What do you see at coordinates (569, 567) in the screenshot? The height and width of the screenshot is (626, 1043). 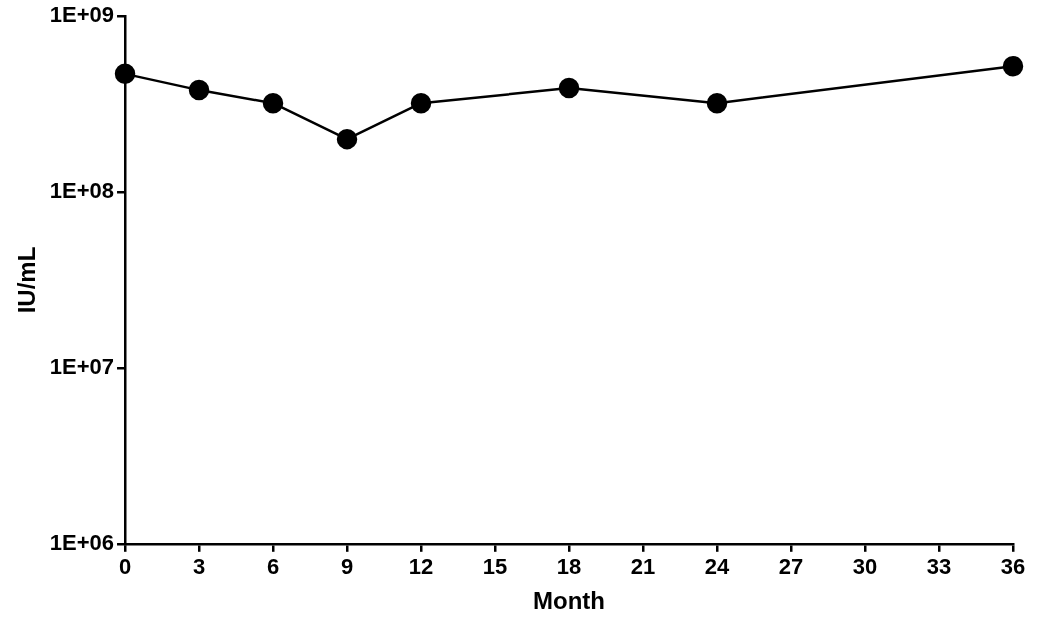 I see `x-tick-label: 18` at bounding box center [569, 567].